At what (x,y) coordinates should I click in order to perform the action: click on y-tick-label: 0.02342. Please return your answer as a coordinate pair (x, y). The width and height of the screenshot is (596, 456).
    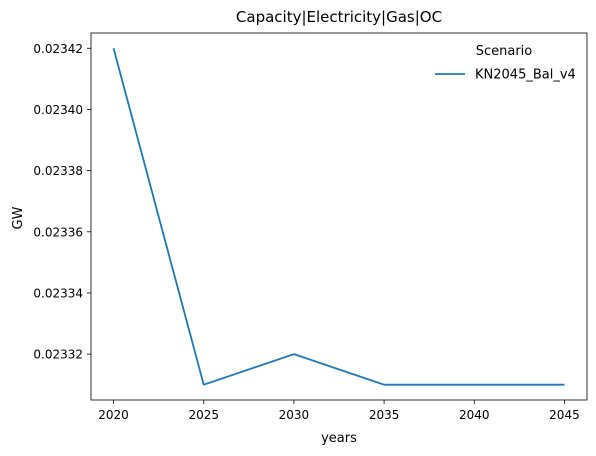
    Looking at the image, I should click on (58, 49).